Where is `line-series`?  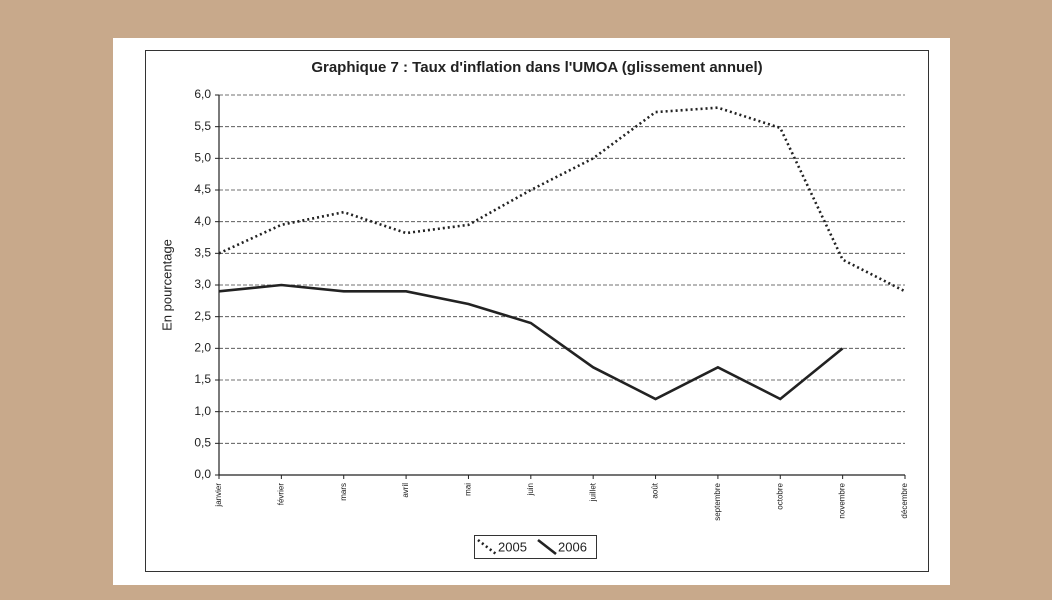 line-series is located at coordinates (531, 342).